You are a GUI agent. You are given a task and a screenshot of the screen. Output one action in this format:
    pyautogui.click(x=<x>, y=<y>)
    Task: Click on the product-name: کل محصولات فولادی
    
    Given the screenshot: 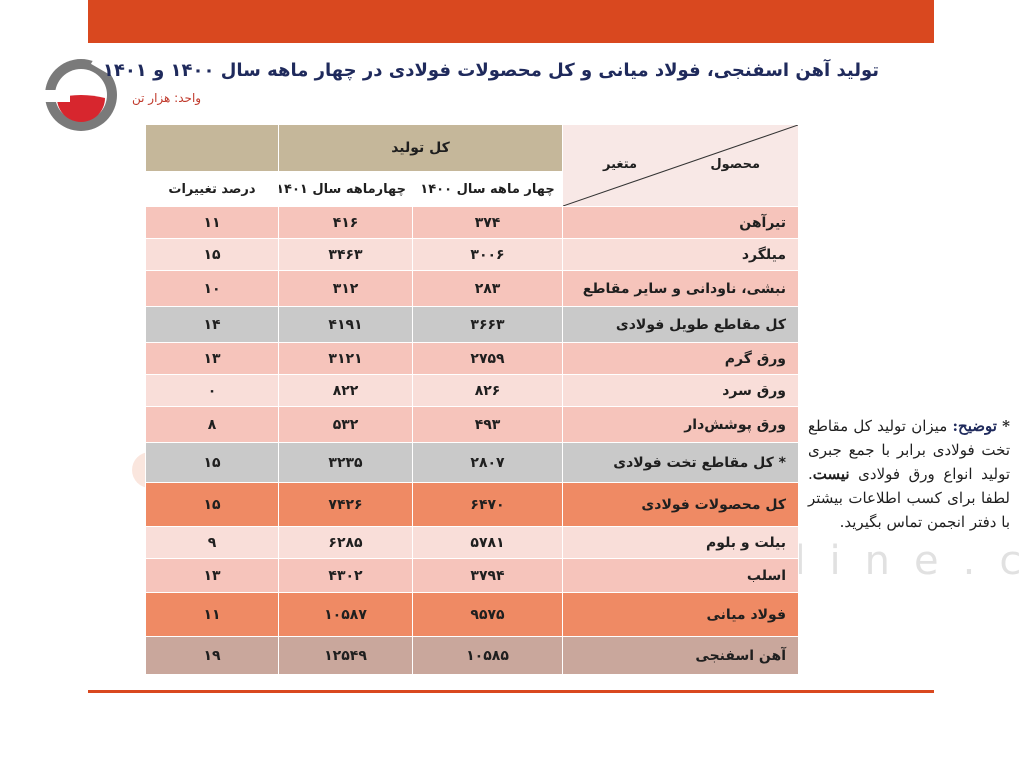 What is the action you would take?
    pyautogui.click(x=681, y=504)
    